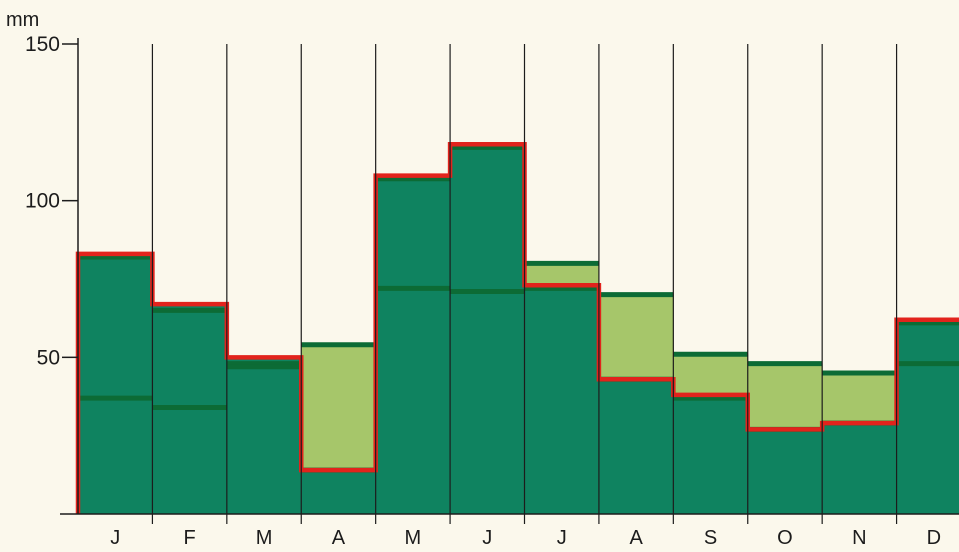  Describe the element at coordinates (859, 538) in the screenshot. I see `x-tick-label: N` at that location.